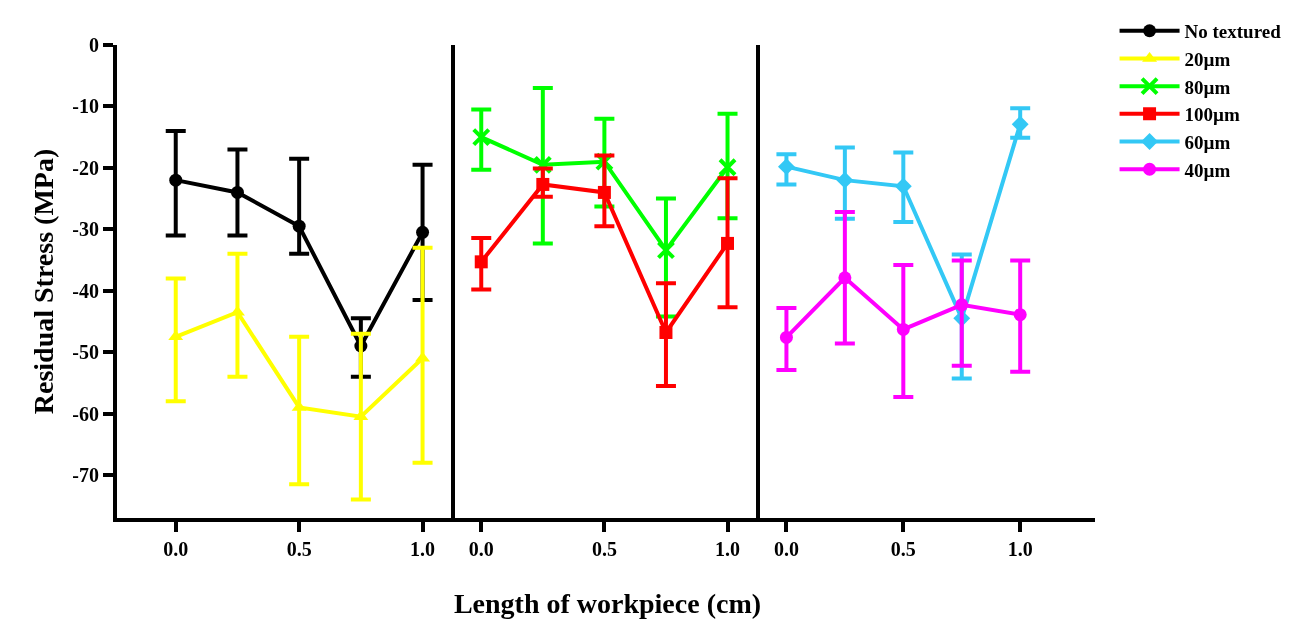 This screenshot has width=1299, height=635. I want to click on y-tick-label: -40, so click(85, 290).